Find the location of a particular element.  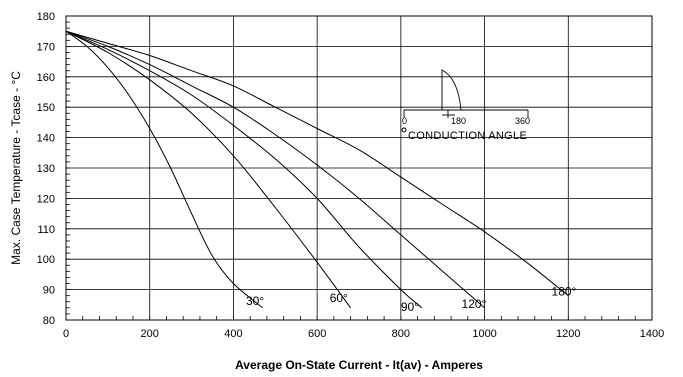

inset-tick-label-180: 180 is located at coordinates (458, 121).